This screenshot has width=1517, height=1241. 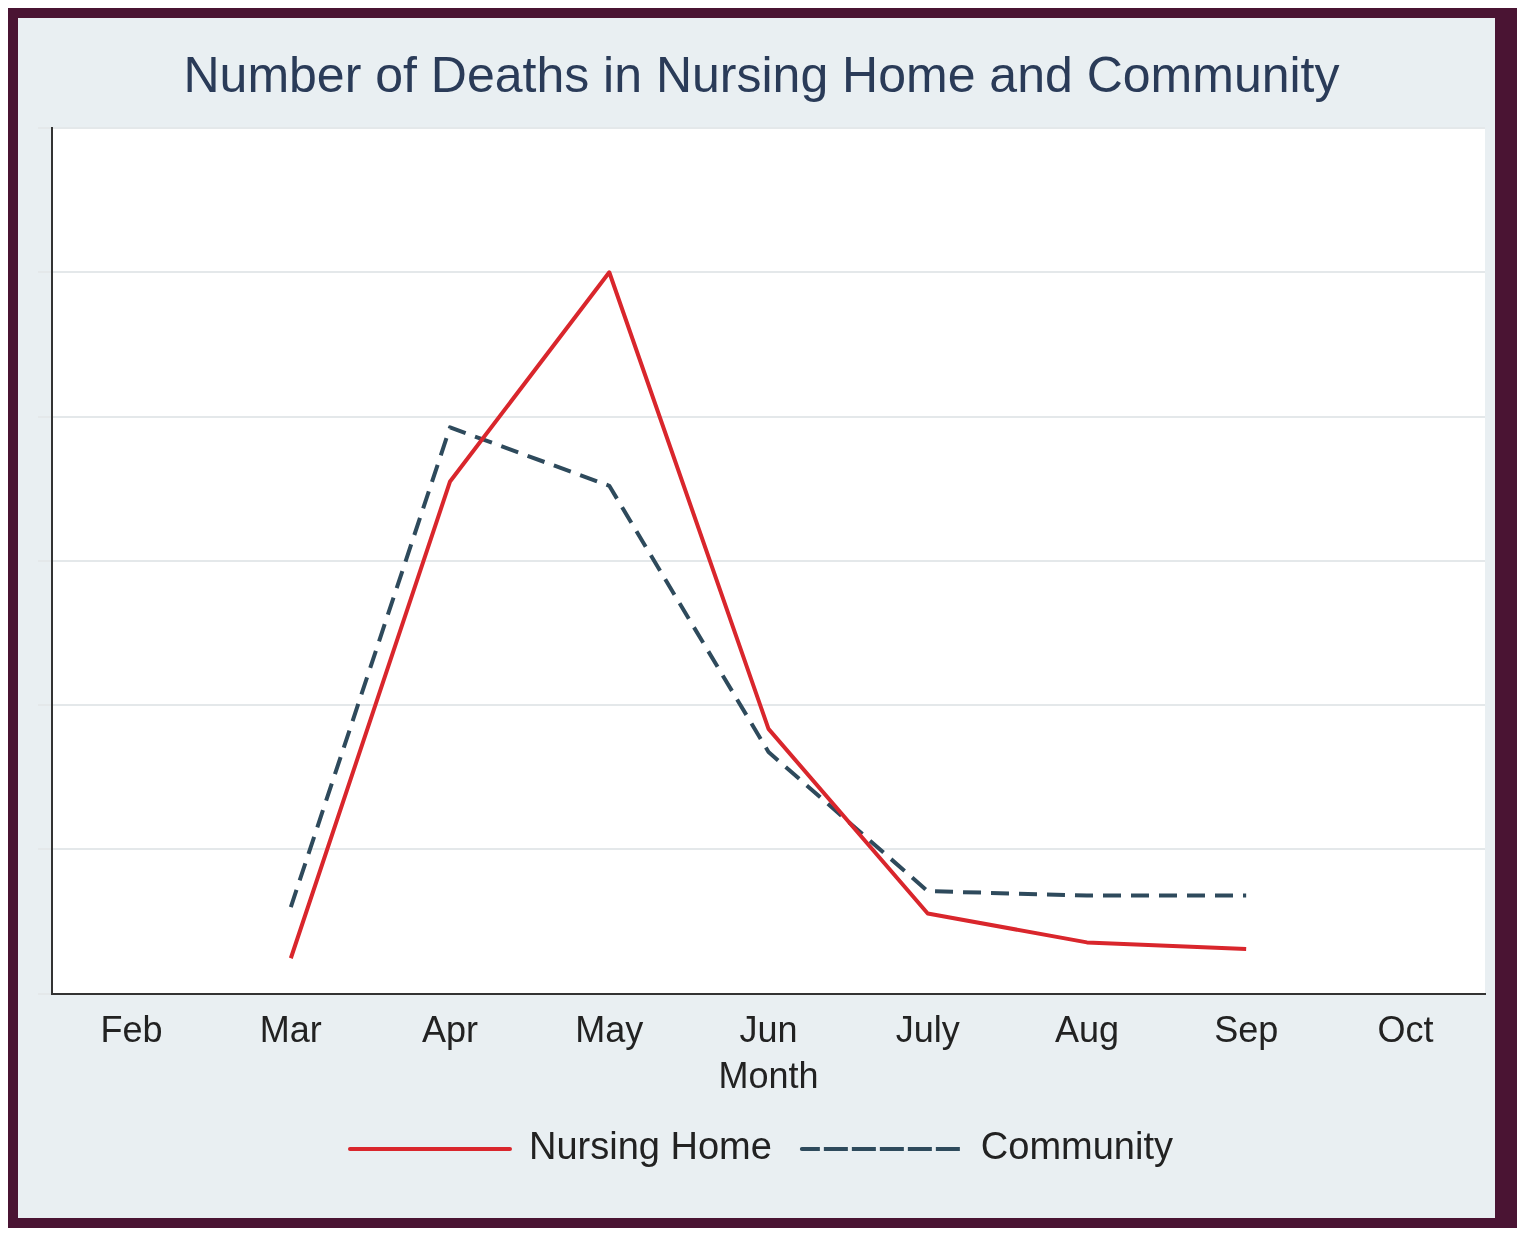 I want to click on x-tick-label: Jun, so click(x=768, y=1030).